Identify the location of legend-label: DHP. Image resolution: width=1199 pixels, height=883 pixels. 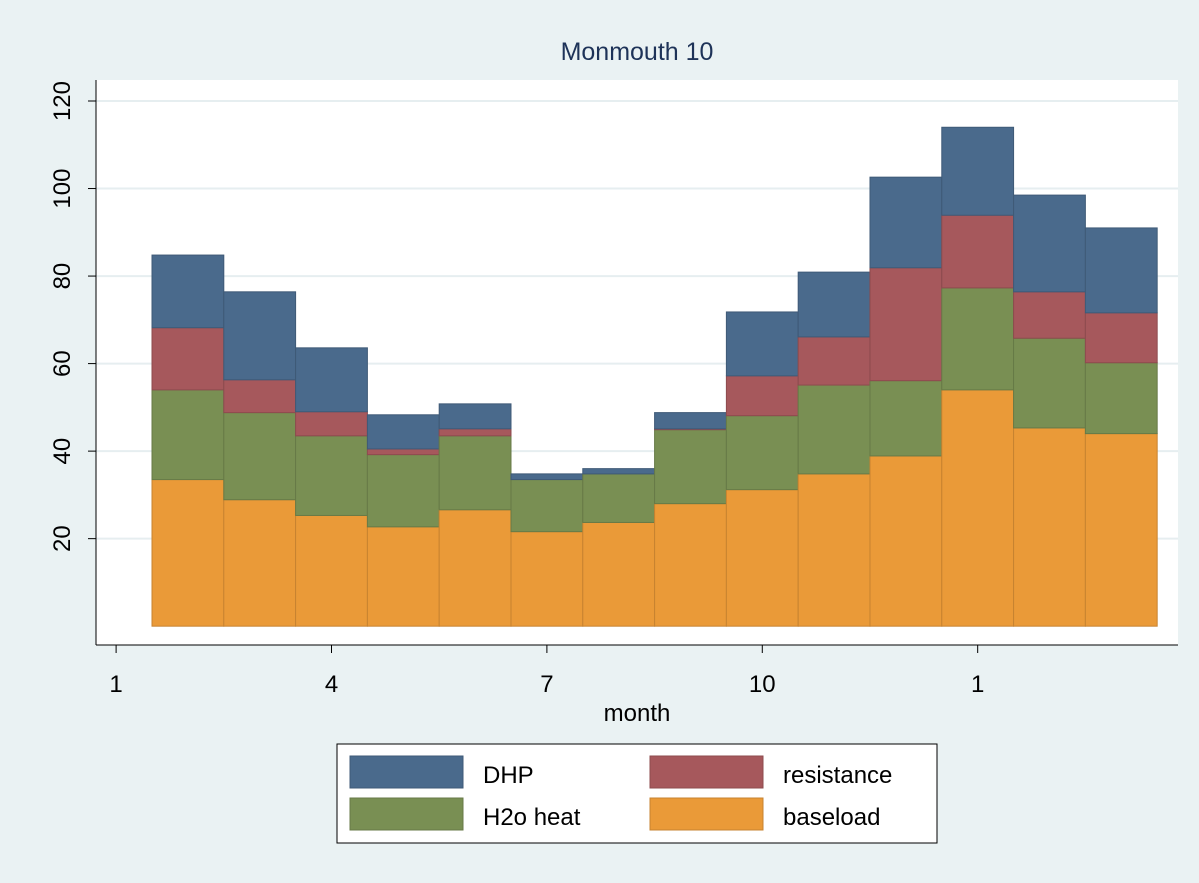
(508, 775).